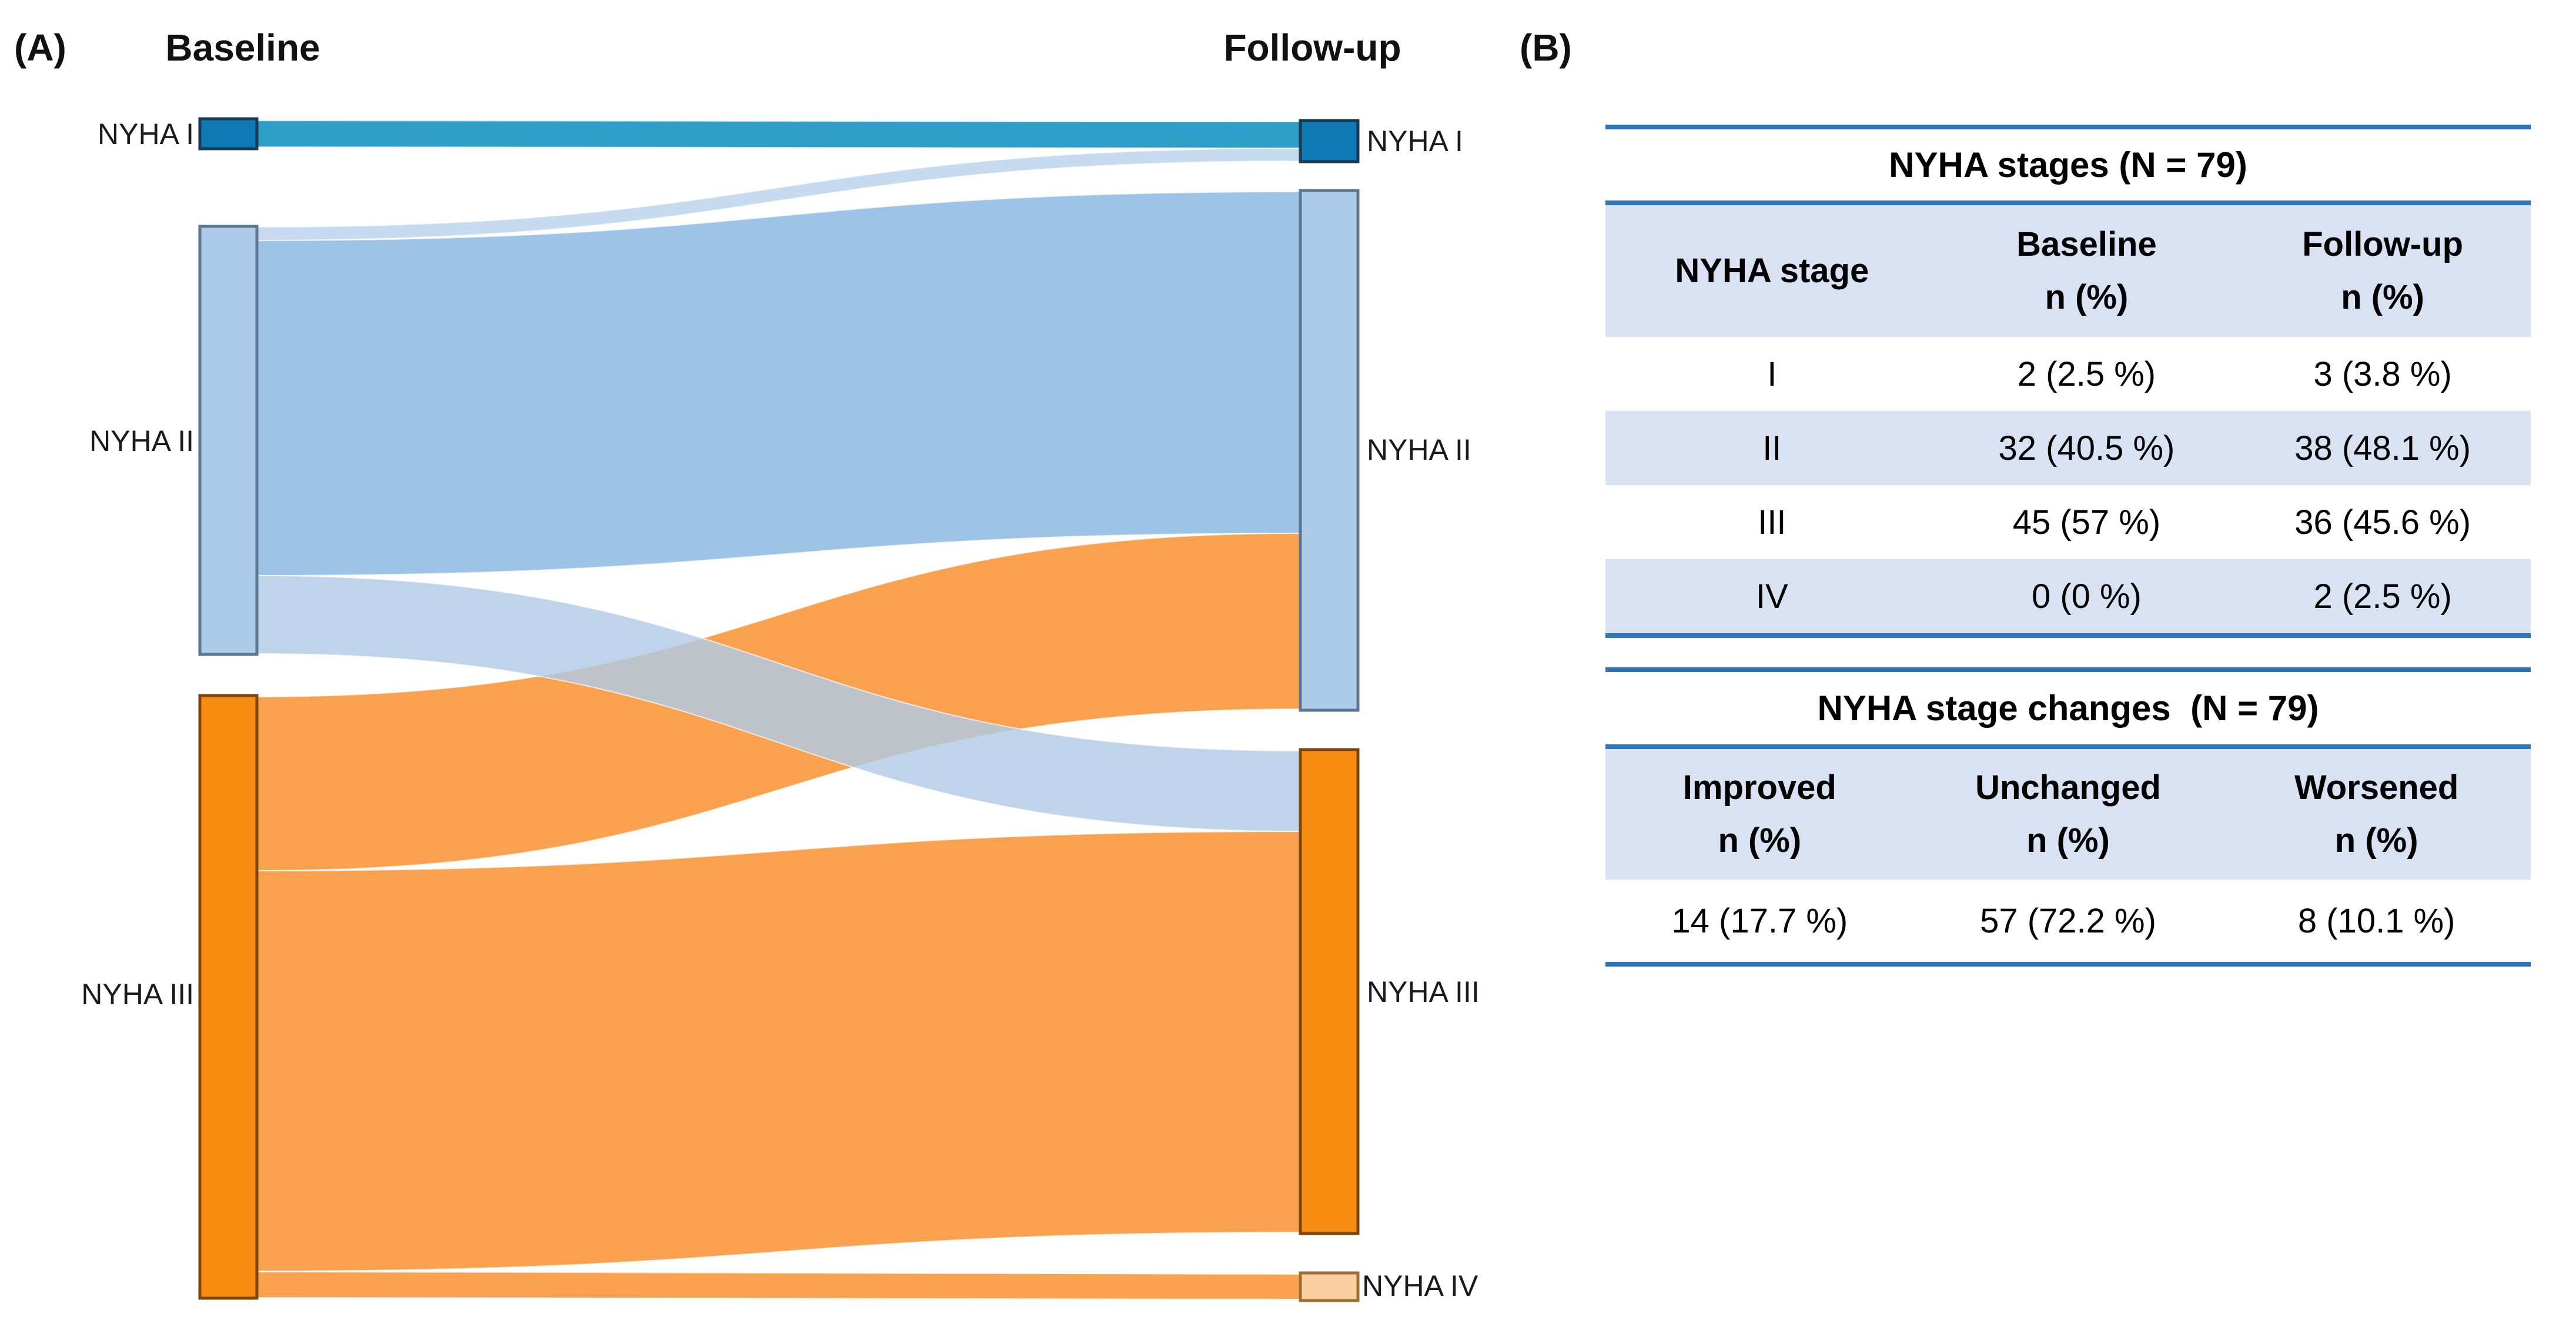  What do you see at coordinates (1329, 141) in the screenshot?
I see `sankey-node-followup-nyha-i` at bounding box center [1329, 141].